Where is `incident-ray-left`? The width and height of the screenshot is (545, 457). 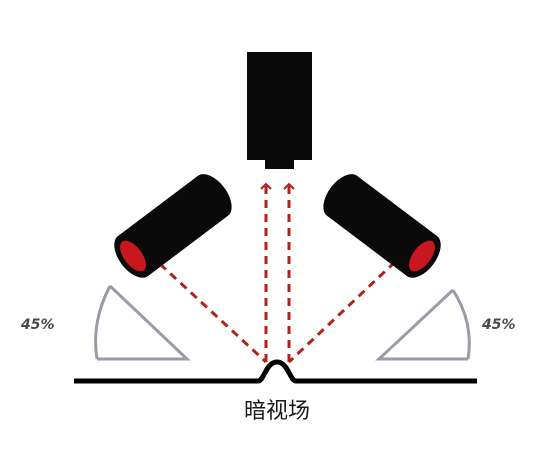 incident-ray-left is located at coordinates (213, 313).